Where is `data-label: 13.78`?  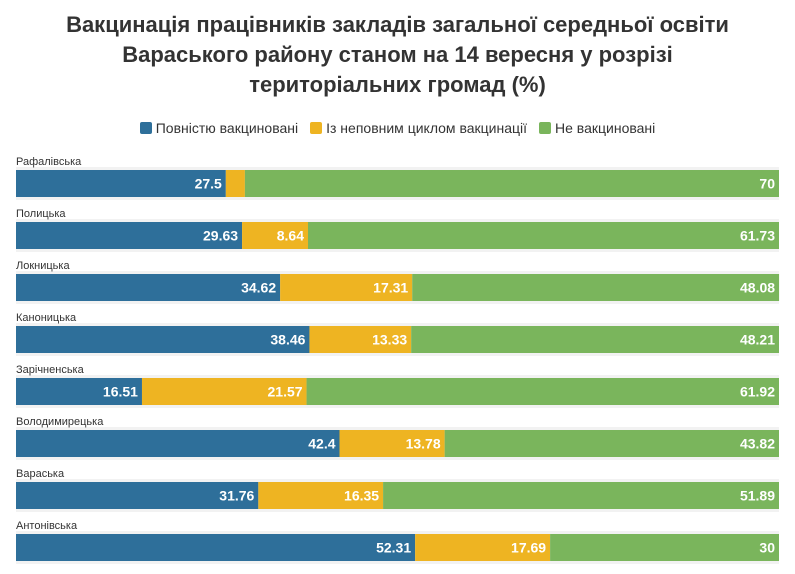 data-label: 13.78 is located at coordinates (423, 444).